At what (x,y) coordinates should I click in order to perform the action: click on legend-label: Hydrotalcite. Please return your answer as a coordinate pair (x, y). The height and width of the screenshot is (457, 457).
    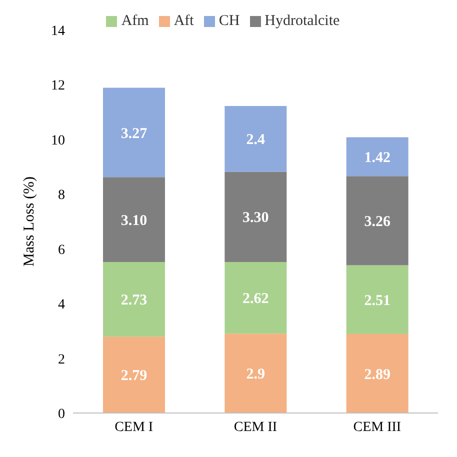
    Looking at the image, I should click on (302, 21).